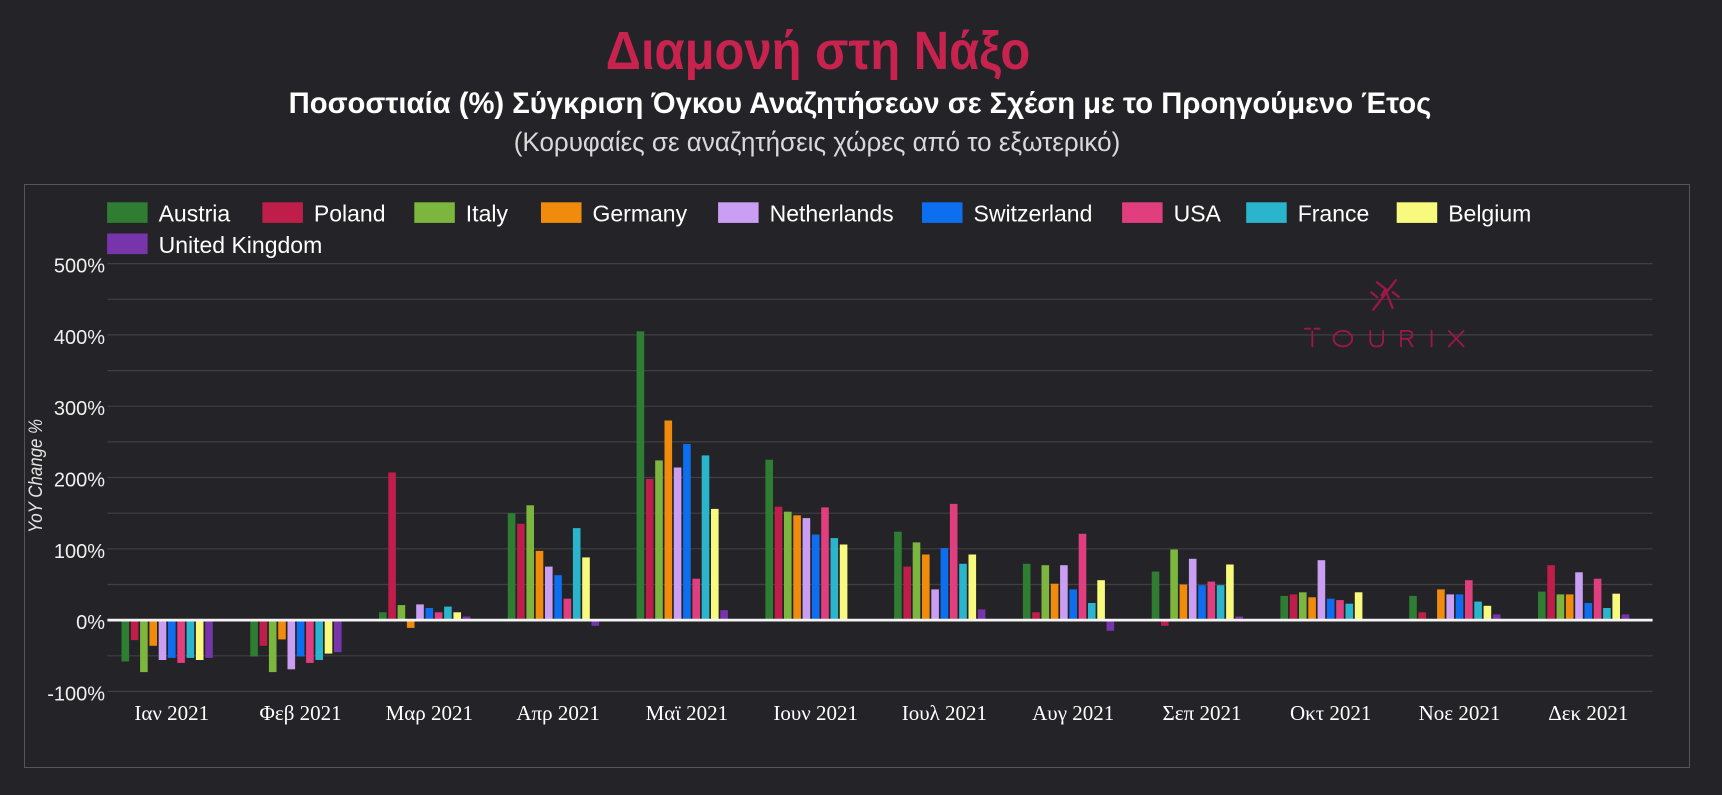 The image size is (1722, 795). Describe the element at coordinates (79, 338) in the screenshot. I see `svg-text: 400%` at that location.